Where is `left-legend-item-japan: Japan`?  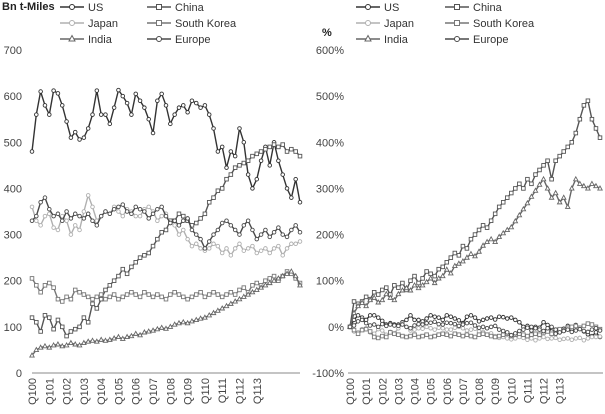 left-legend-item-japan: Japan is located at coordinates (89, 24).